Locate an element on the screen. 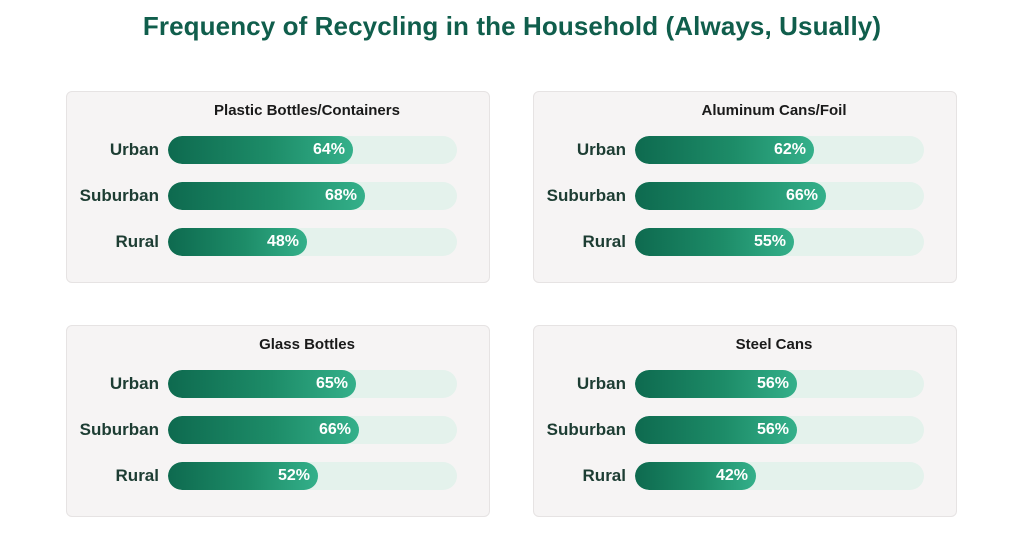  bar-track: 52% is located at coordinates (312, 476).